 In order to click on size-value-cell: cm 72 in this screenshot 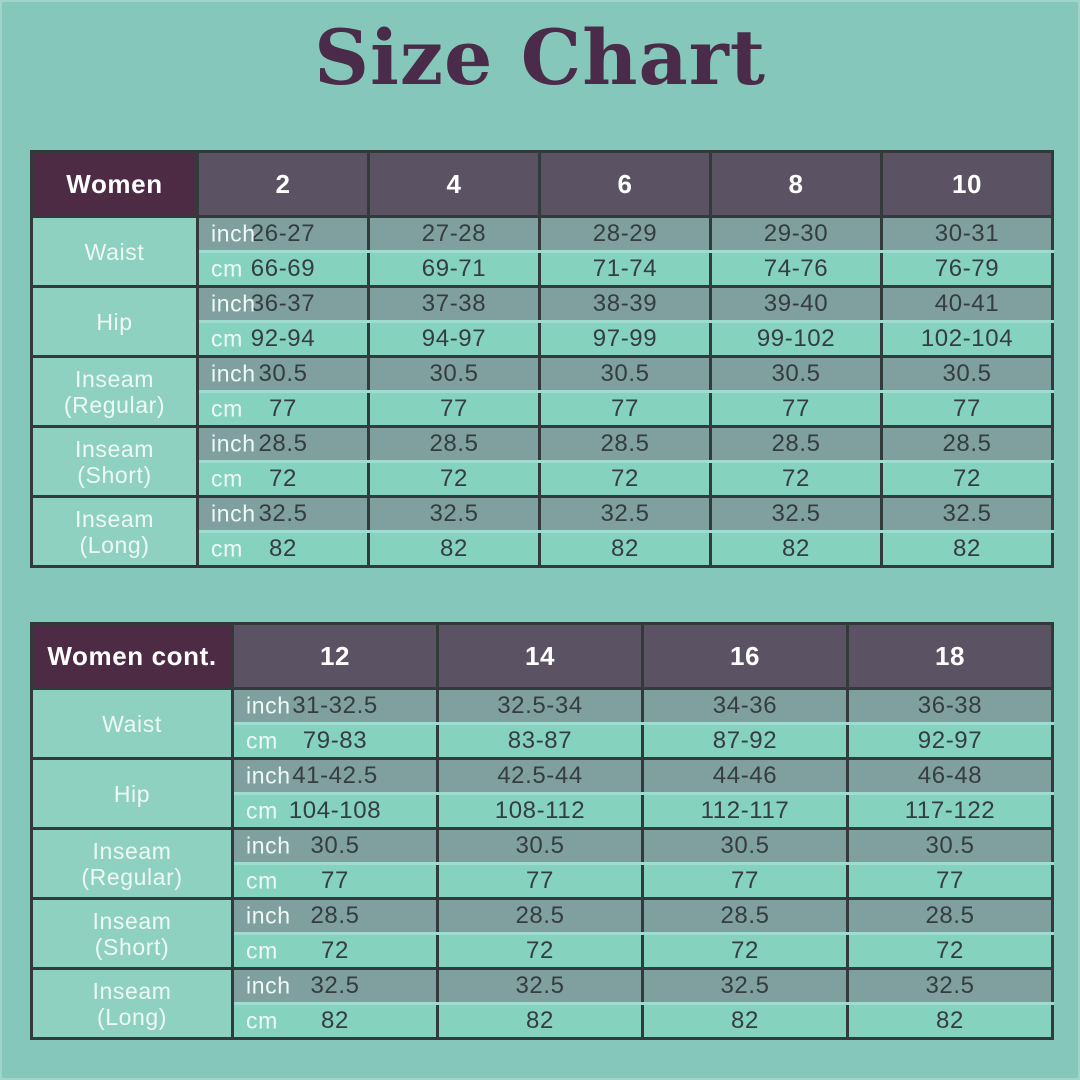, I will do `click(283, 479)`.